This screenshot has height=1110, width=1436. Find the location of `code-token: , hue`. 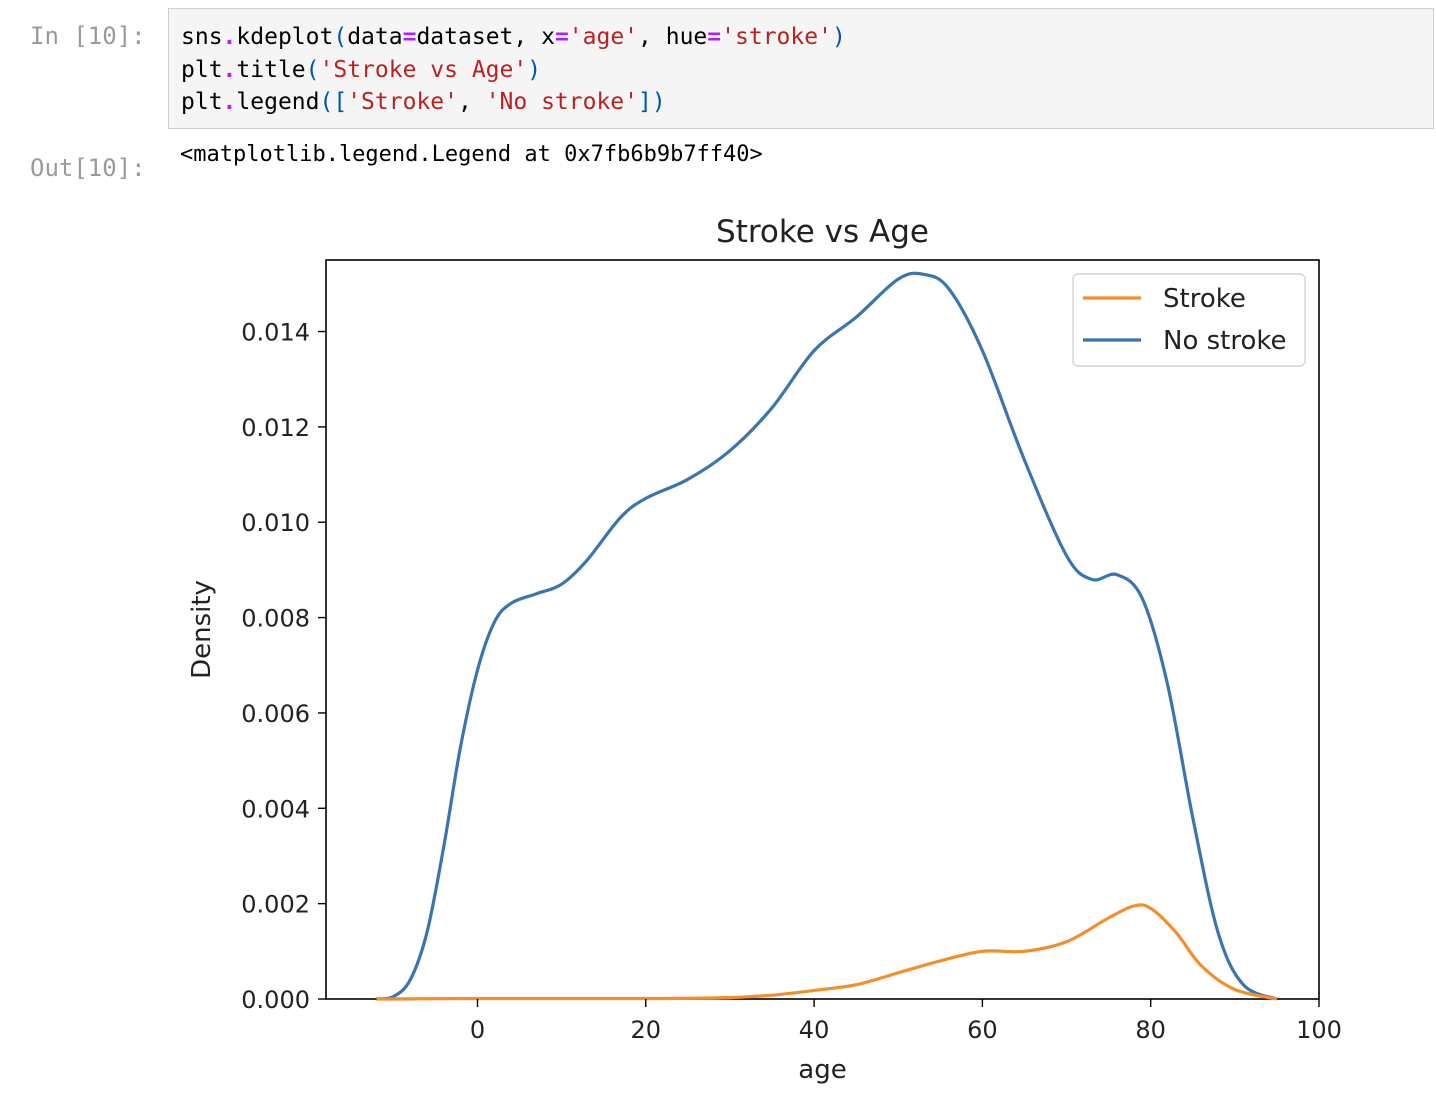

code-token: , hue is located at coordinates (673, 37).